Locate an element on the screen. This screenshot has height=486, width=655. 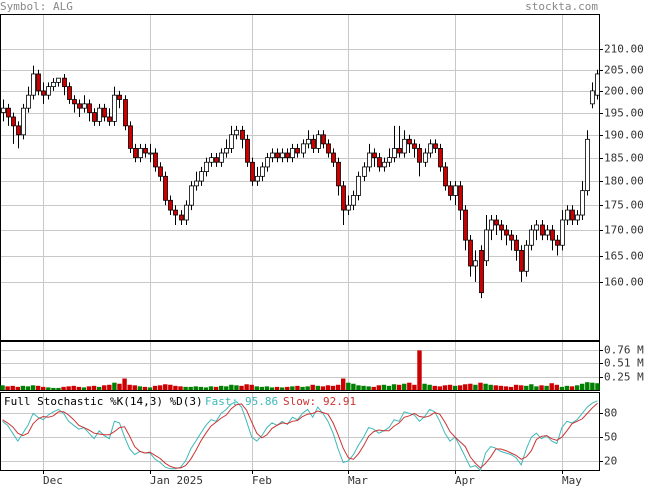
x-tick-label: Apr is located at coordinates (465, 480).